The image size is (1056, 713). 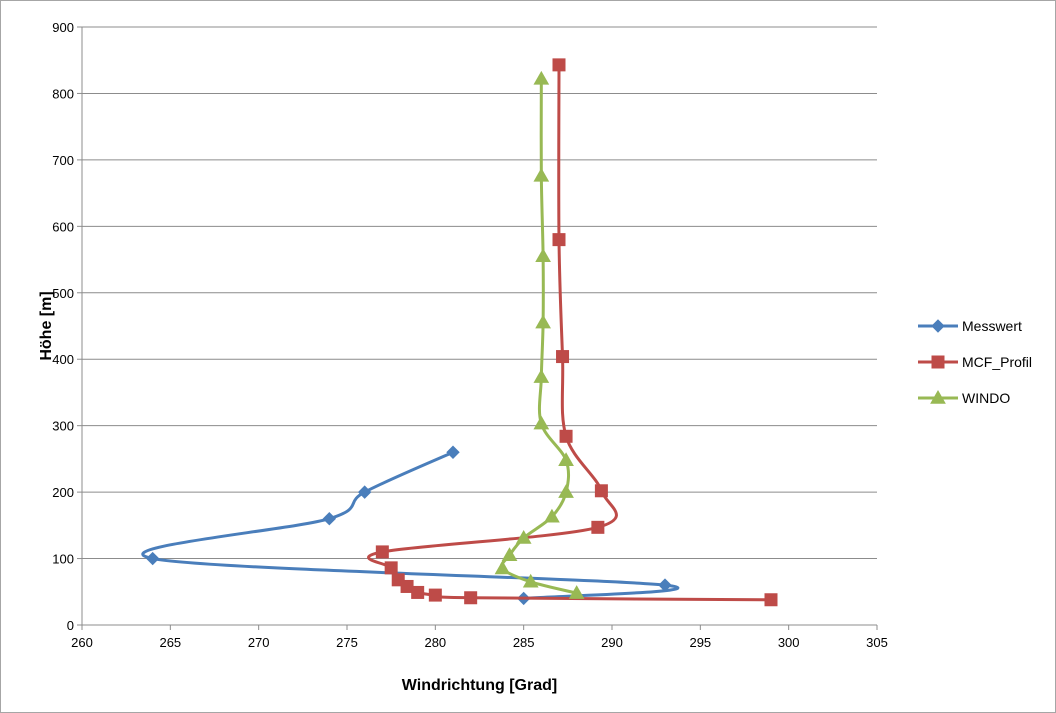 What do you see at coordinates (700, 642) in the screenshot?
I see `x-tick-label-295: 295` at bounding box center [700, 642].